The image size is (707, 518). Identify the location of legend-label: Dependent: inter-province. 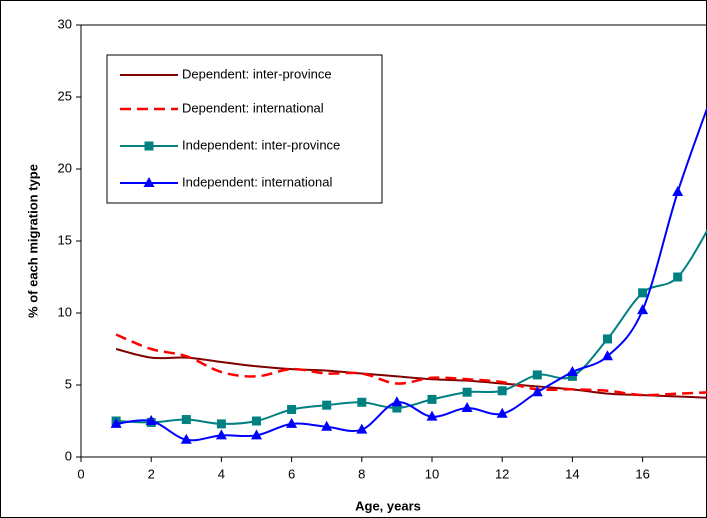
(257, 73).